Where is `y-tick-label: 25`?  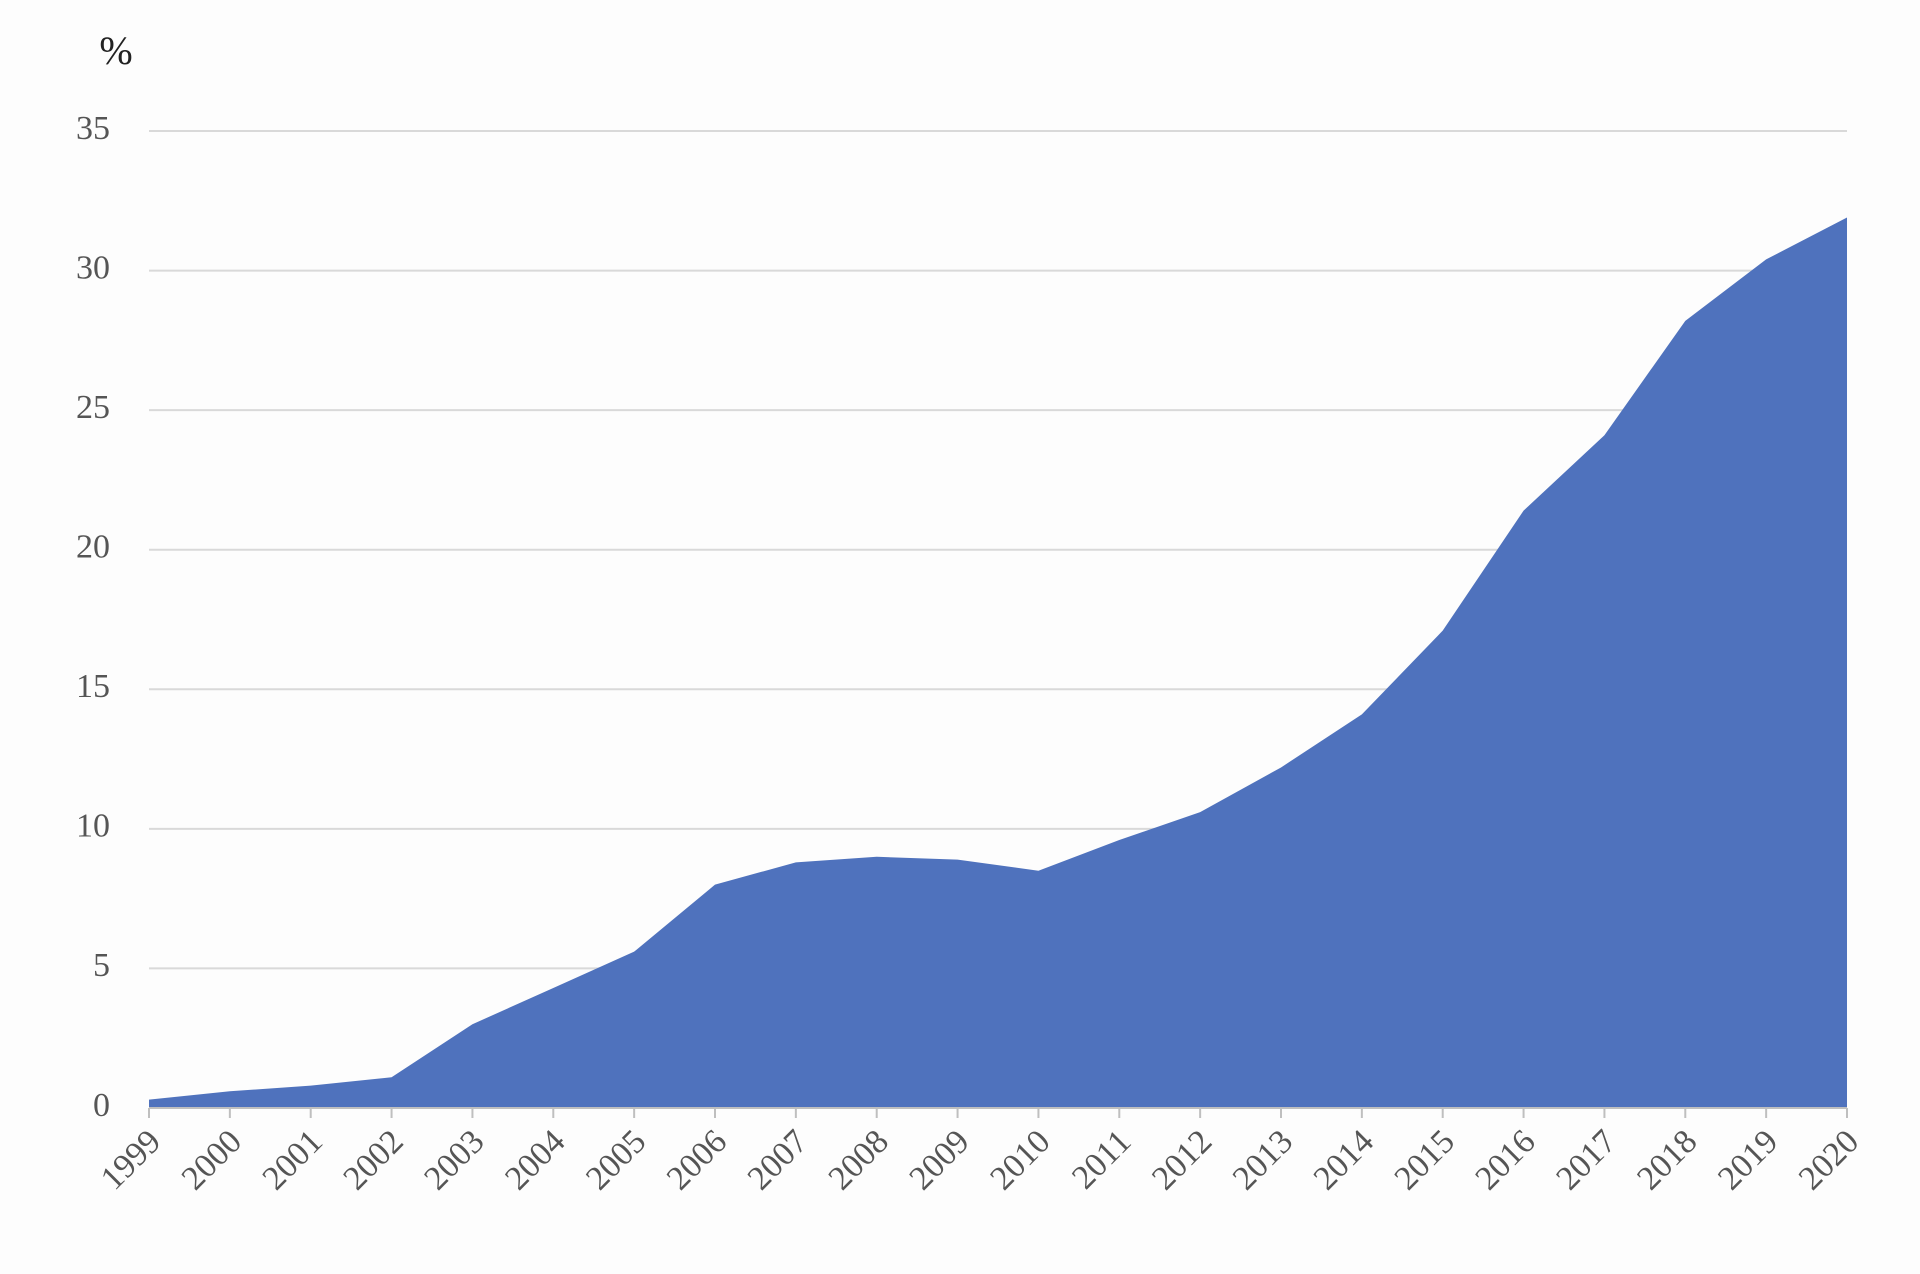
y-tick-label: 25 is located at coordinates (93, 407).